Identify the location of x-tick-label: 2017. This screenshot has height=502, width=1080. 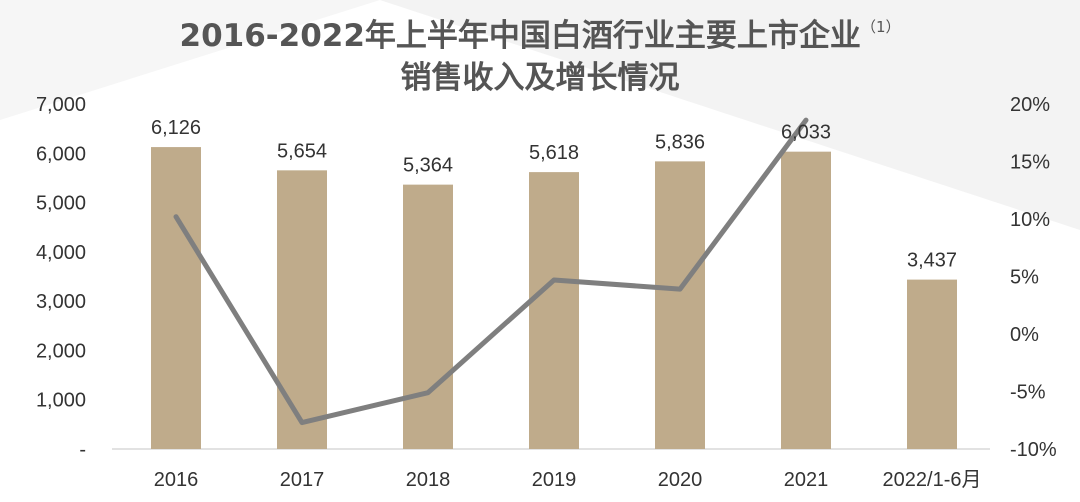
(302, 480).